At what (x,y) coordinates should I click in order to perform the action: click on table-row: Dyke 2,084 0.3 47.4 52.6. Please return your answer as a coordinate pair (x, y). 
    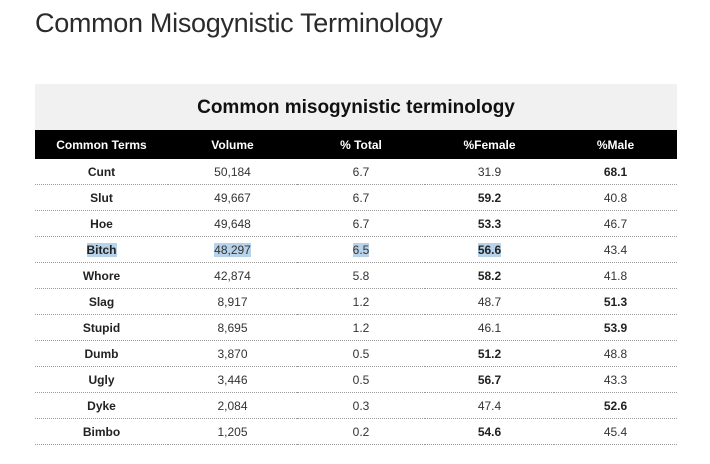
    Looking at the image, I should click on (356, 405).